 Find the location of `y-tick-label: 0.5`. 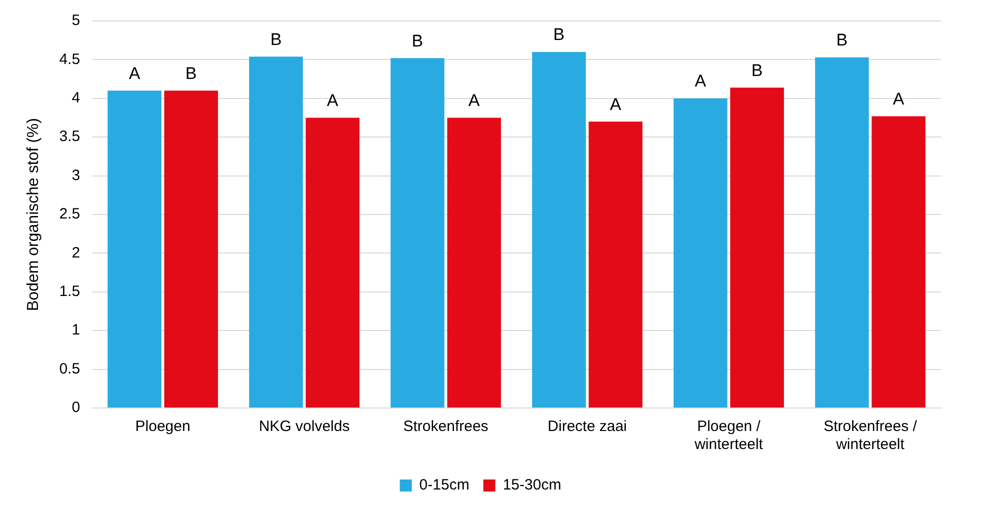

y-tick-label: 0.5 is located at coordinates (69, 369).